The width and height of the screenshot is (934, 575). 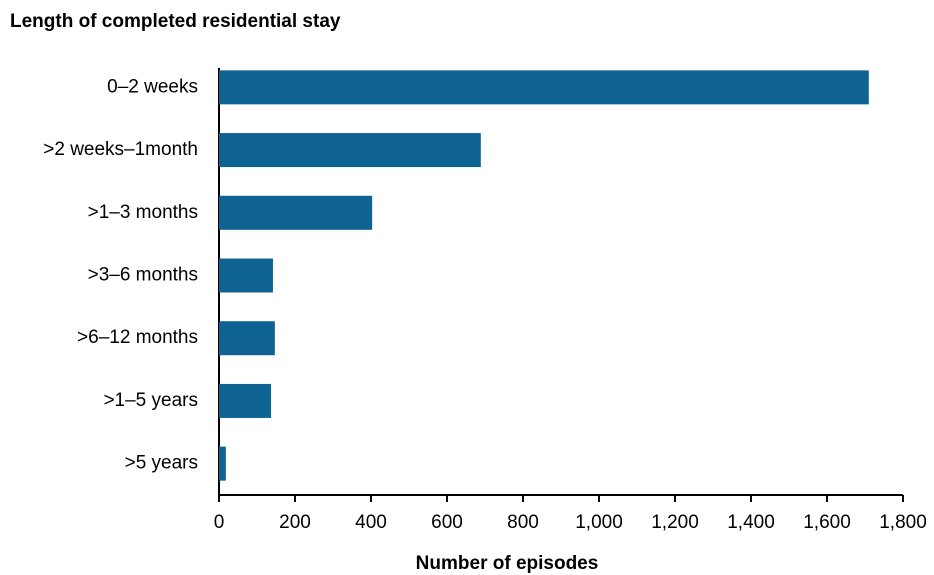 I want to click on x-tick-label: 0, so click(x=219, y=522).